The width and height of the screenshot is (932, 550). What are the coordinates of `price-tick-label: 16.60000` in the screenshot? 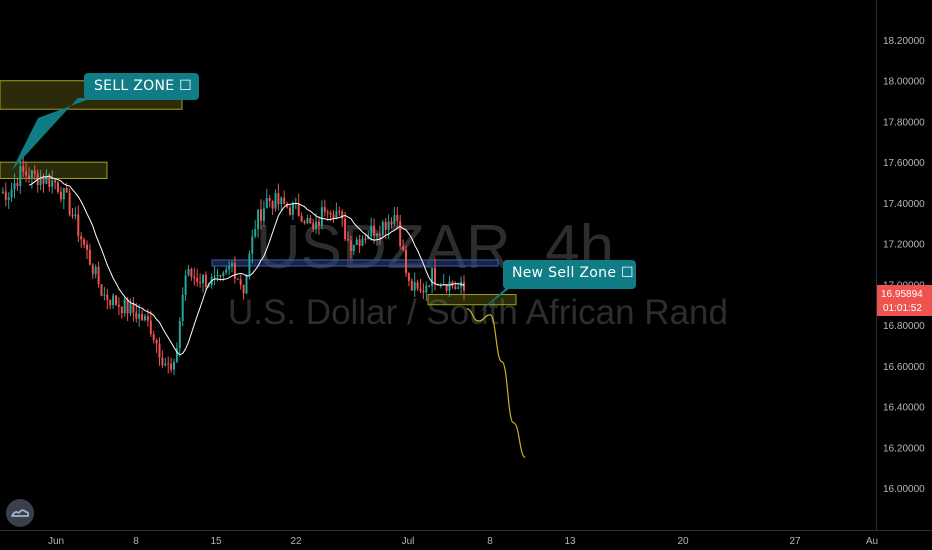 It's located at (904, 367).